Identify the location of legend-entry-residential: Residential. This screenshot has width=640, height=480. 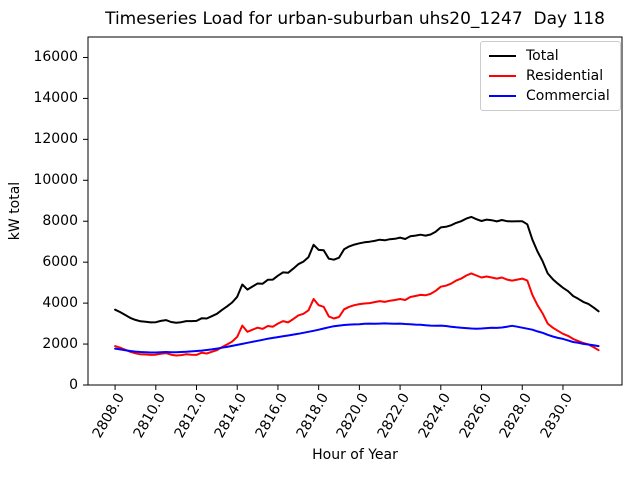
(550, 76).